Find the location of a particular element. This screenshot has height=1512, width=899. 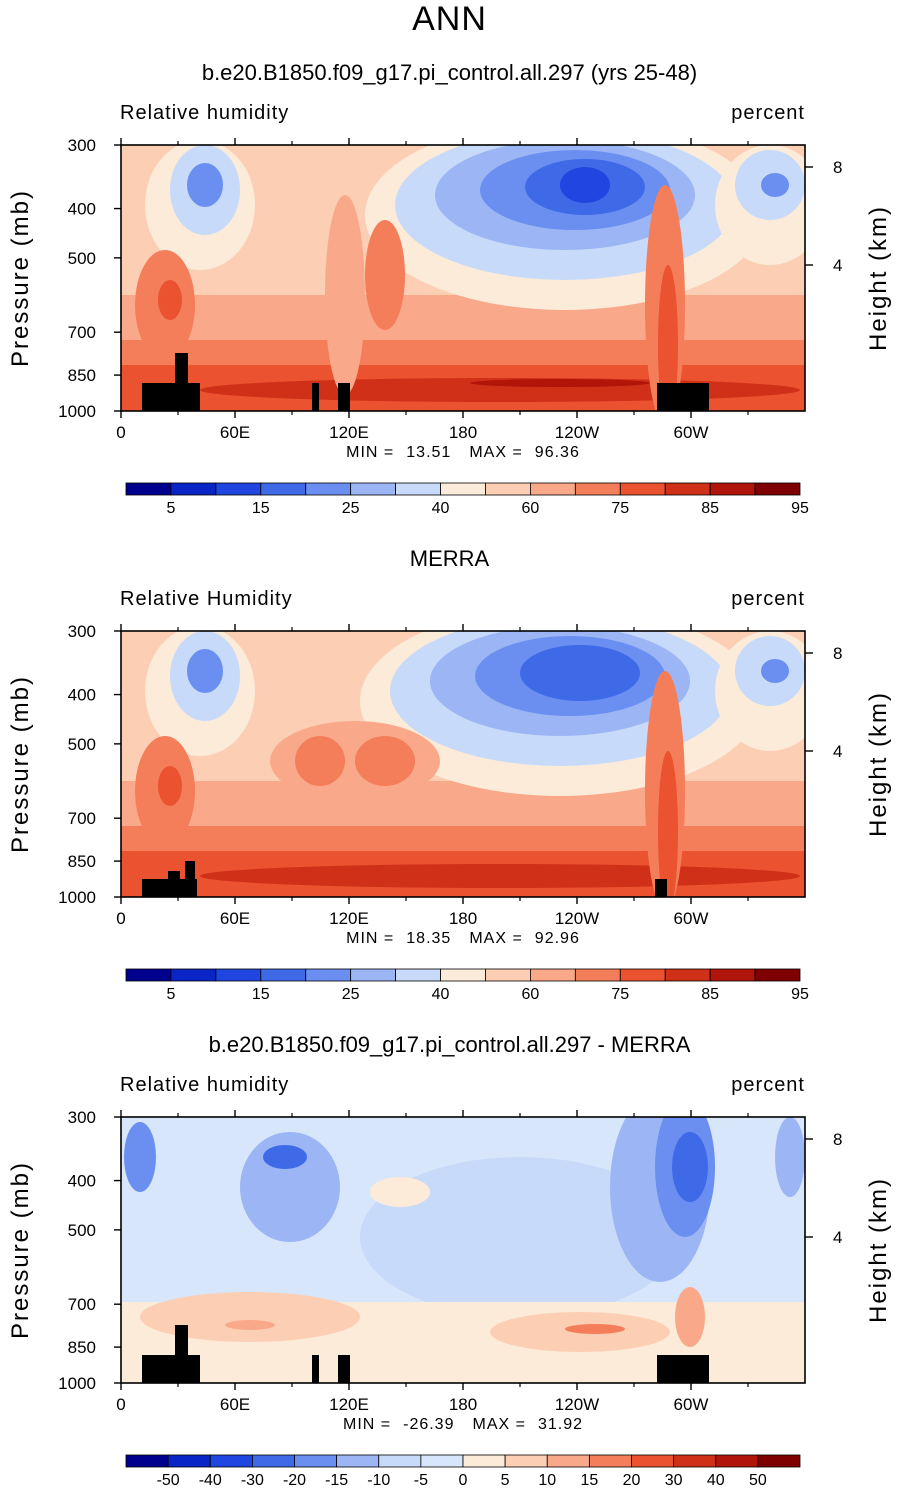

x-tick-label: 60W is located at coordinates (691, 918).